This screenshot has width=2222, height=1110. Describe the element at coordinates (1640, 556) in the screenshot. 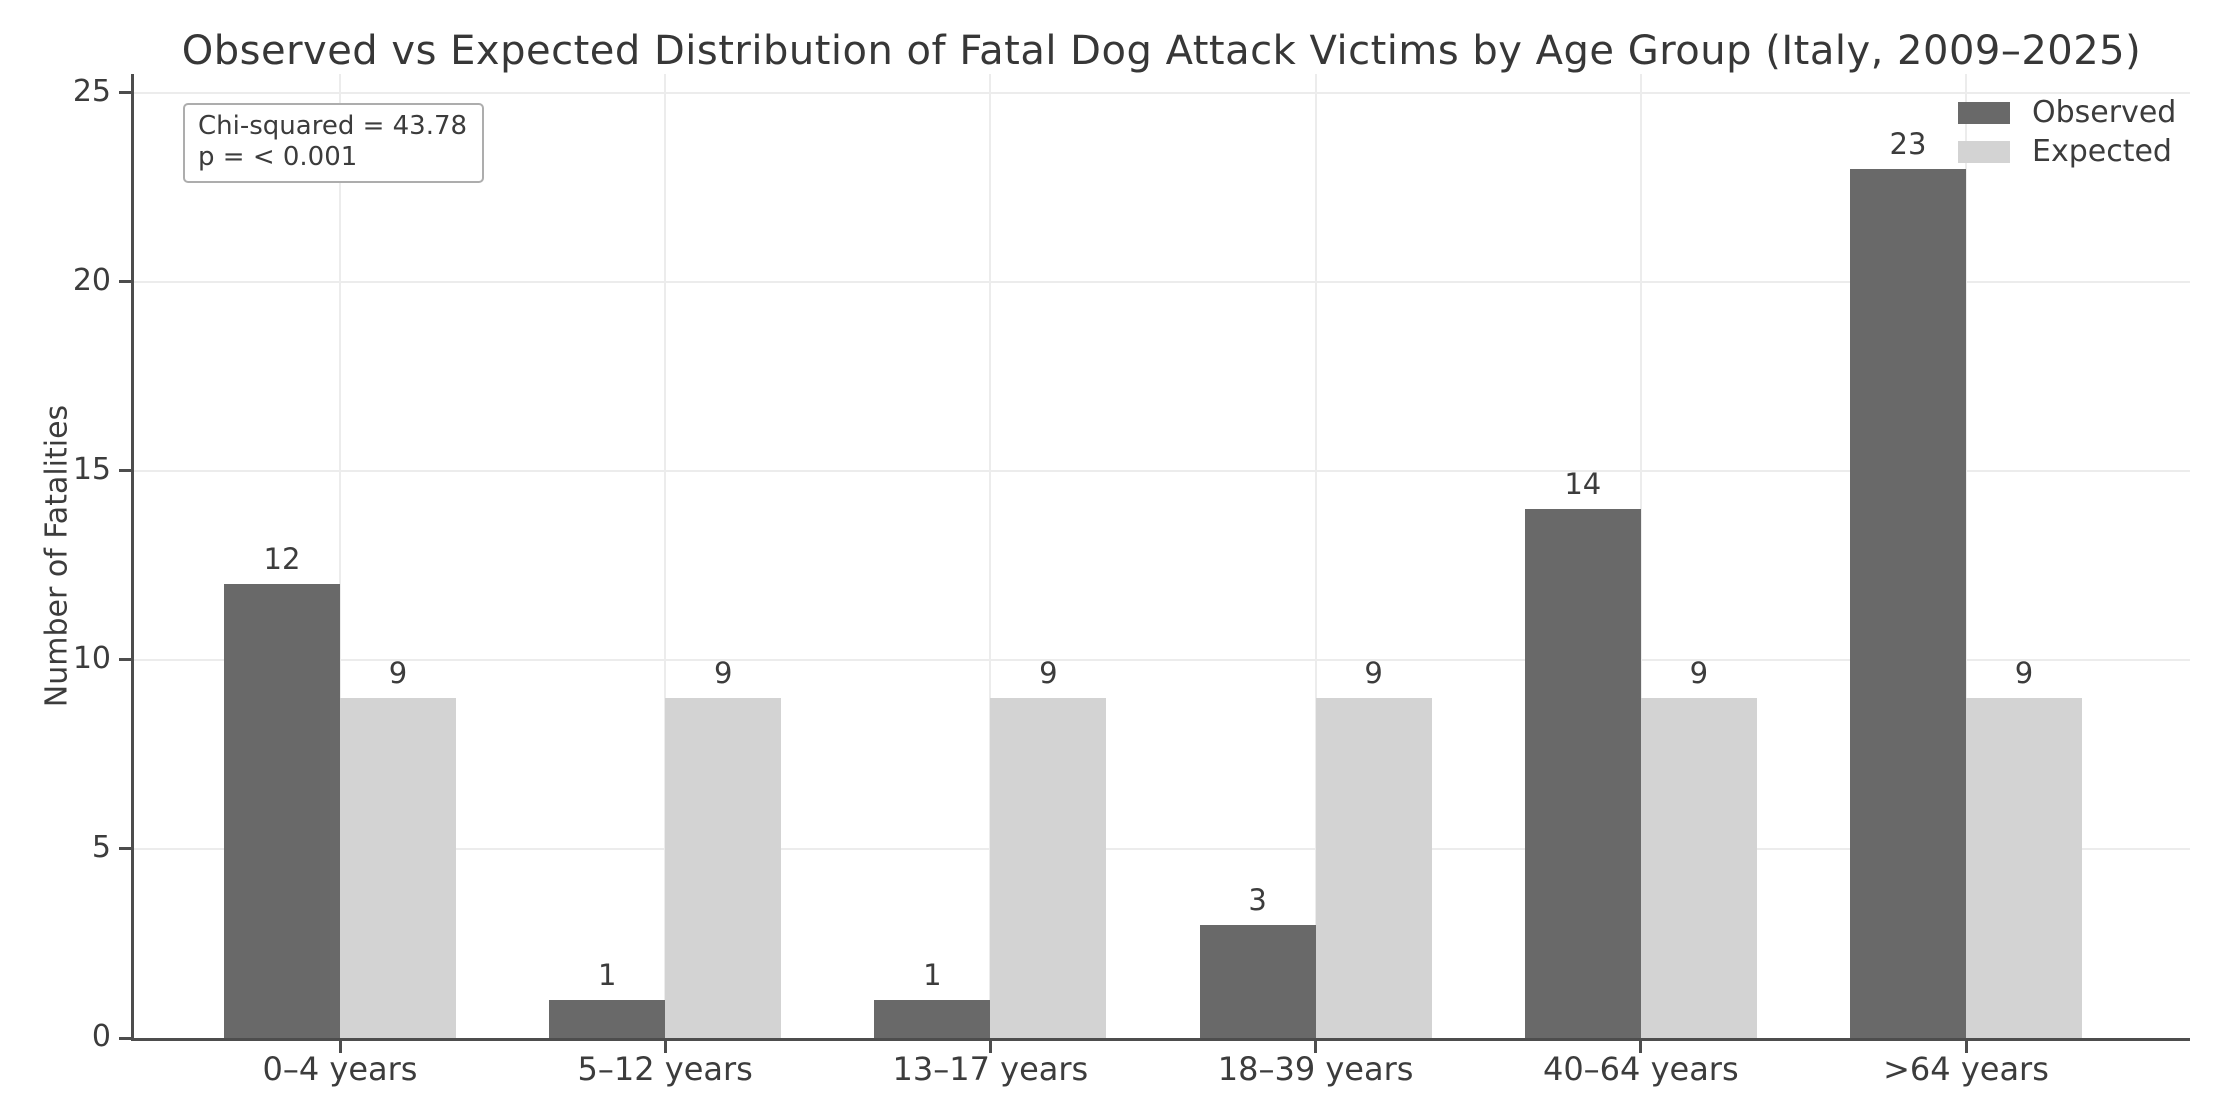

I see `gridline-x-40-64-years` at that location.